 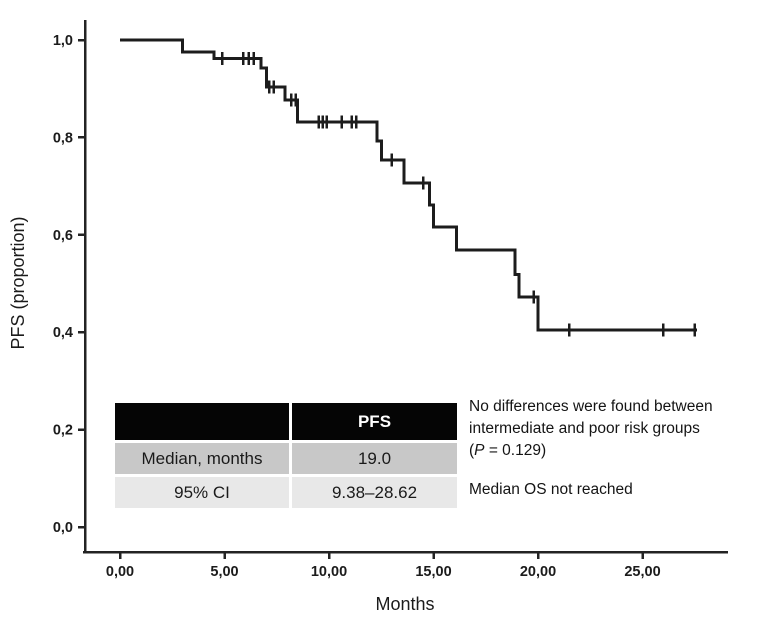 What do you see at coordinates (63, 236) in the screenshot?
I see `y-tick-label: 0,6` at bounding box center [63, 236].